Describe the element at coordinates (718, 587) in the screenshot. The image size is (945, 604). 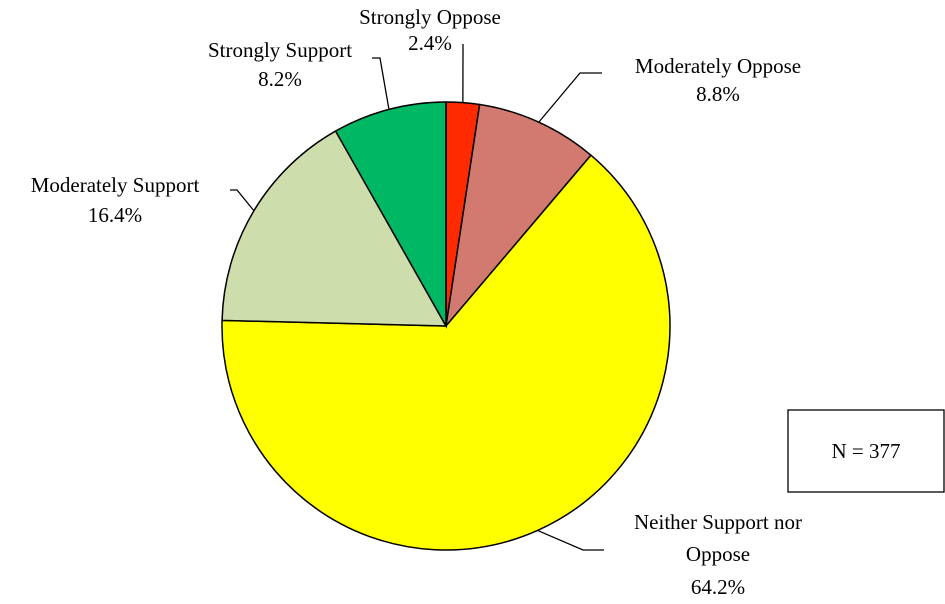
I see `label-neither-value: 64.2%` at that location.